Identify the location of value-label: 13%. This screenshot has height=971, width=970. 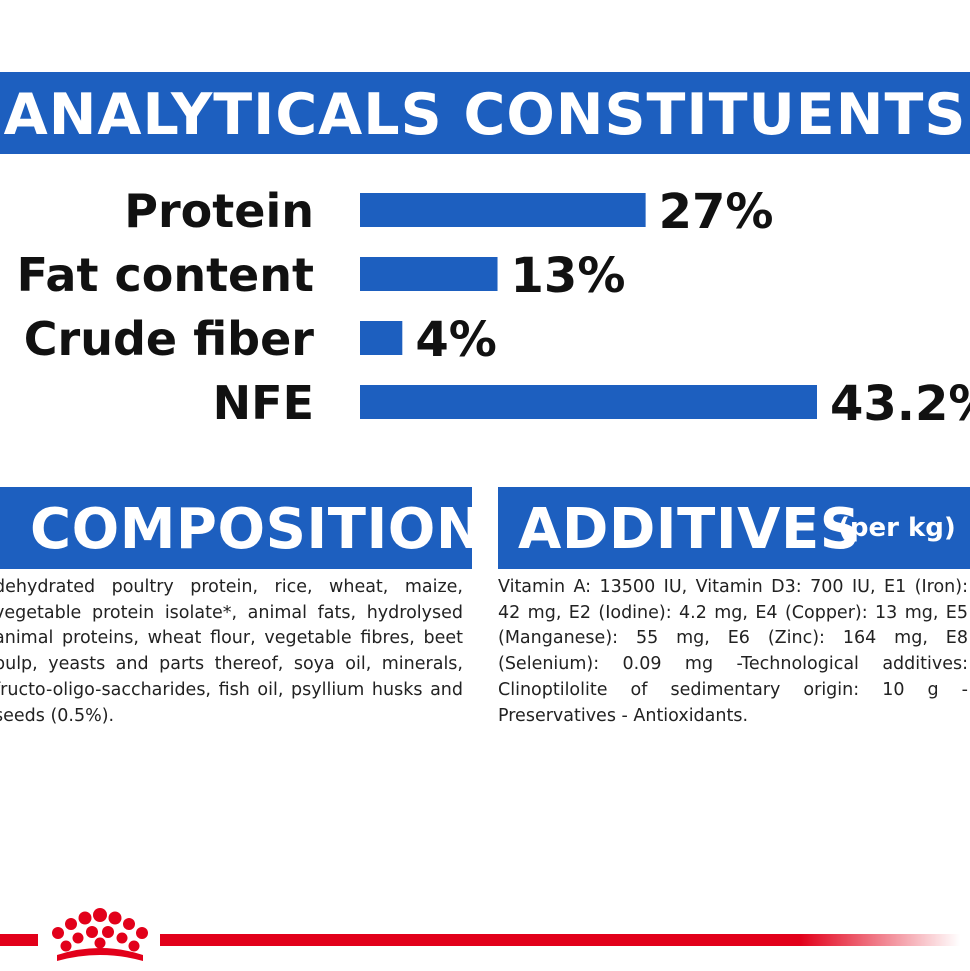
(568, 276).